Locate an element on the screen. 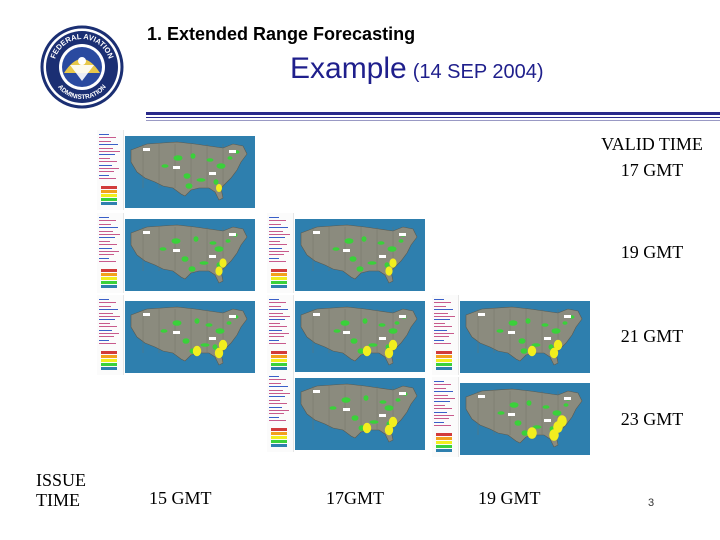 This screenshot has width=720, height=540. title-rule-thick is located at coordinates (433, 113).